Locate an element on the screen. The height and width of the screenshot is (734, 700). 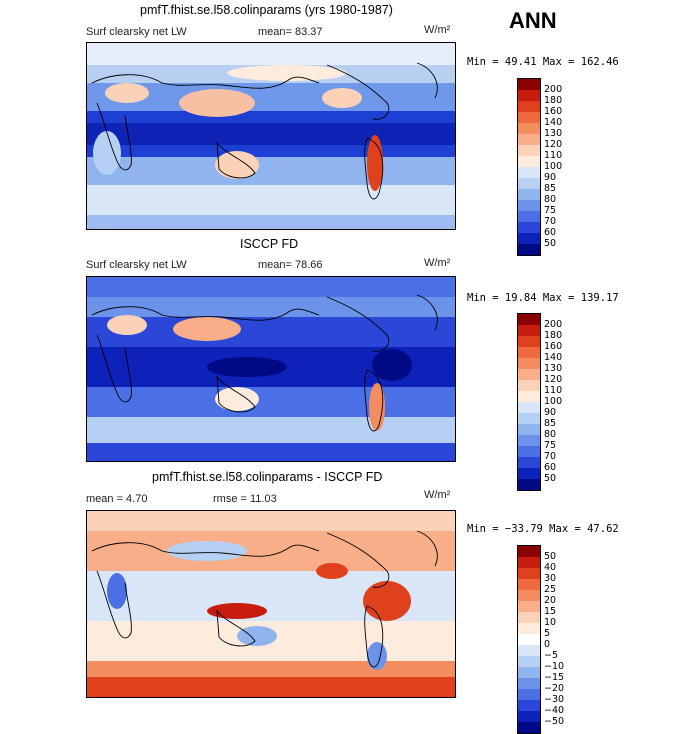
panel3-mean: mean = 4.70 is located at coordinates (117, 499).